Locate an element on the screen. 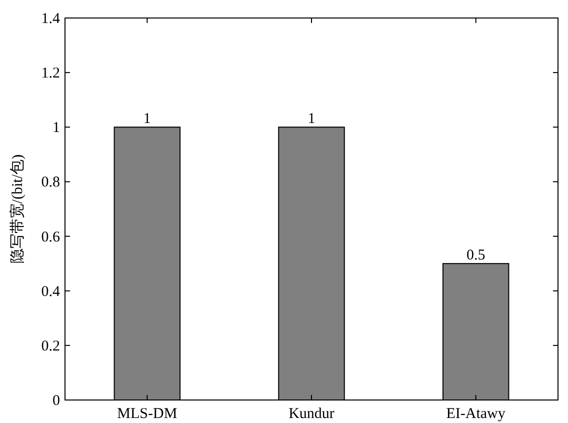 The height and width of the screenshot is (423, 568). x-tick-label: EI-Atawy is located at coordinates (476, 414).